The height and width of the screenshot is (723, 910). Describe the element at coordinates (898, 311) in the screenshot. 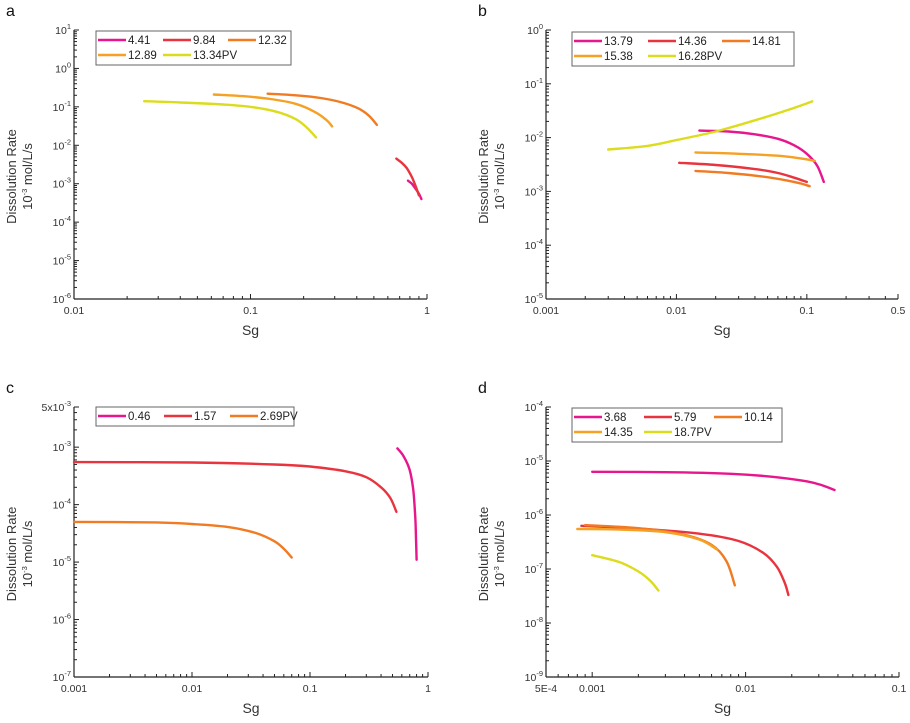

I see `x-tick-label: 0.5` at that location.